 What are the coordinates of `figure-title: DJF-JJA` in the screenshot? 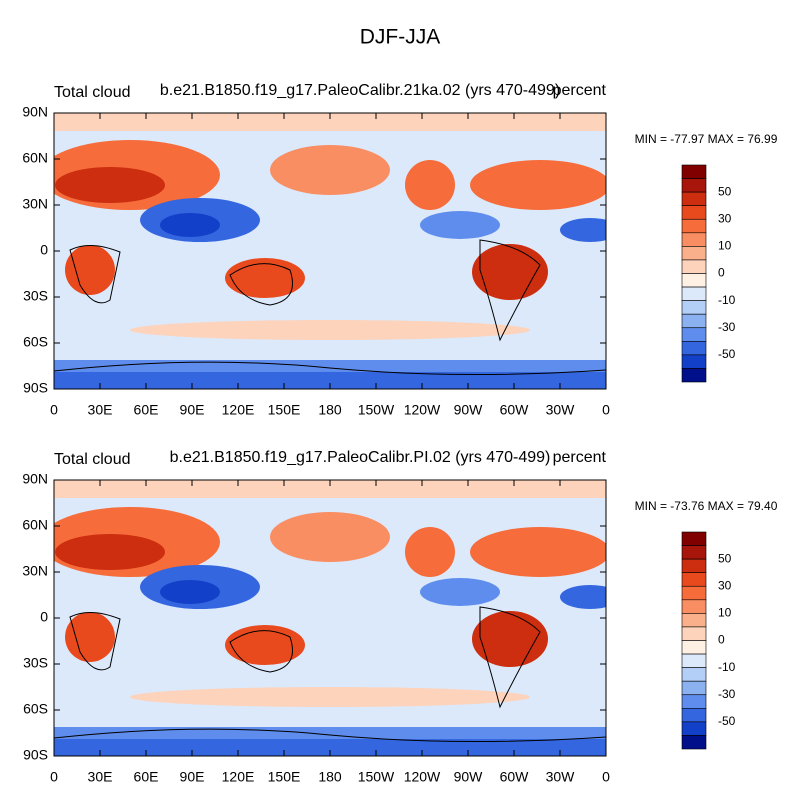 It's located at (400, 37).